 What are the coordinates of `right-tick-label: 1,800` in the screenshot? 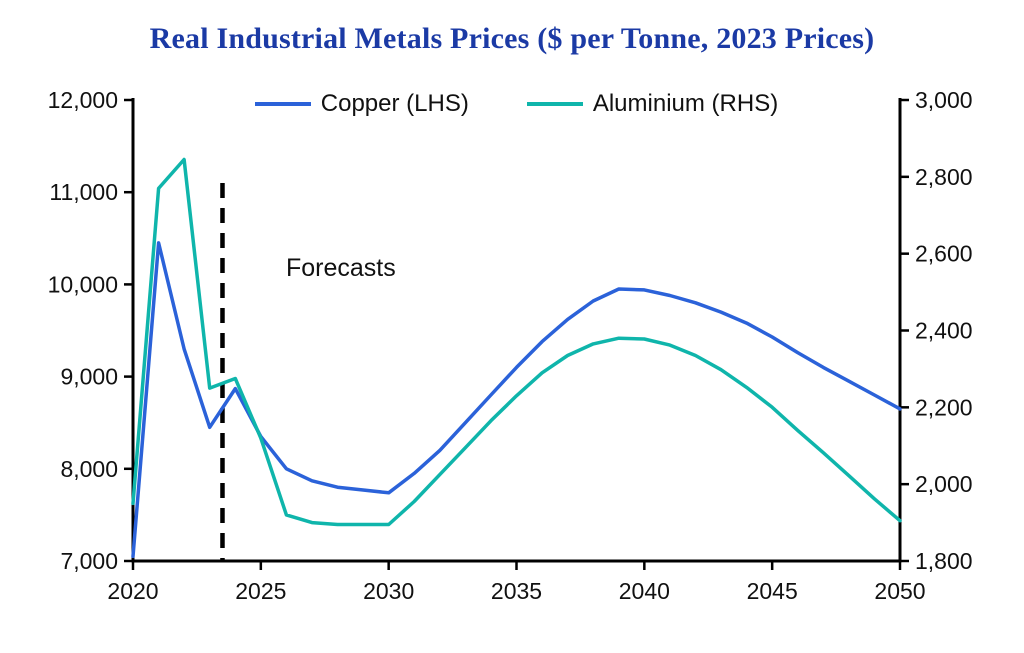 It's located at (944, 561).